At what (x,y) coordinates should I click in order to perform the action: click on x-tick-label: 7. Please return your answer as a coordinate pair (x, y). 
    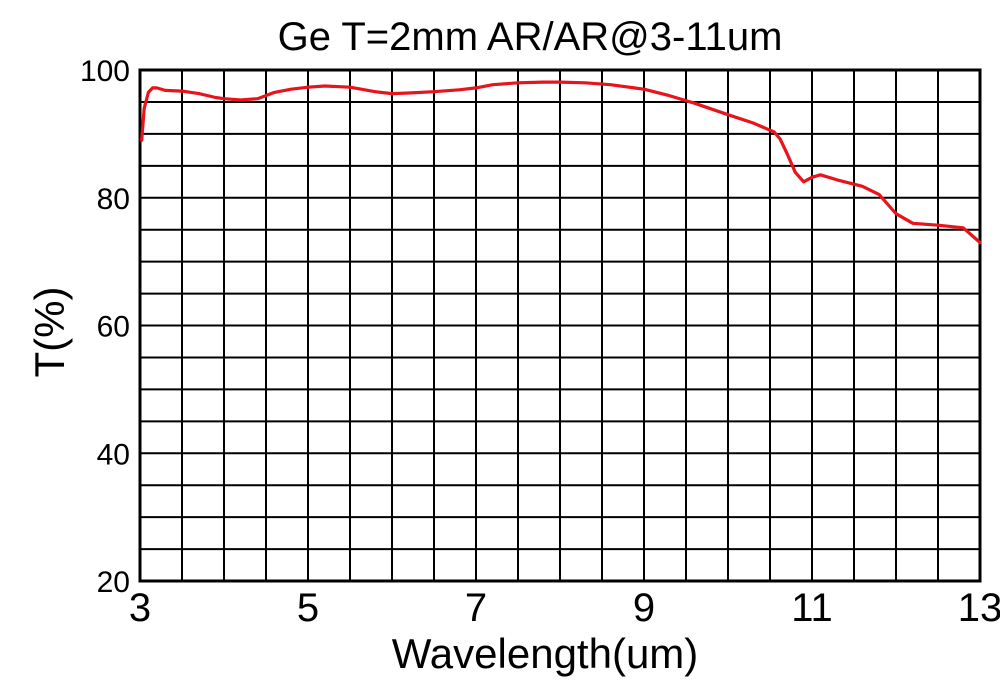
    Looking at the image, I should click on (476, 608).